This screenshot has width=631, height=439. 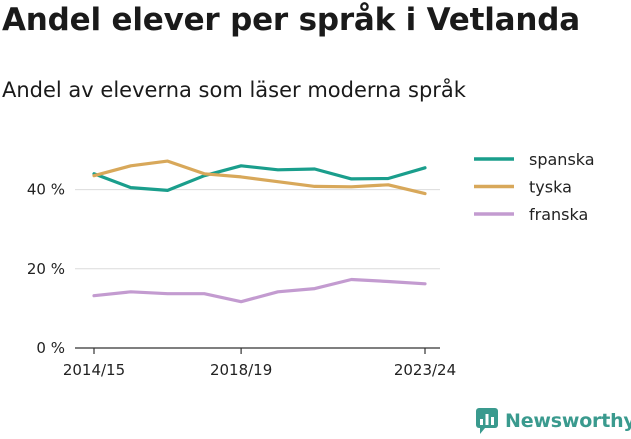 I want to click on y-tick-label: 40 %, so click(x=46, y=190).